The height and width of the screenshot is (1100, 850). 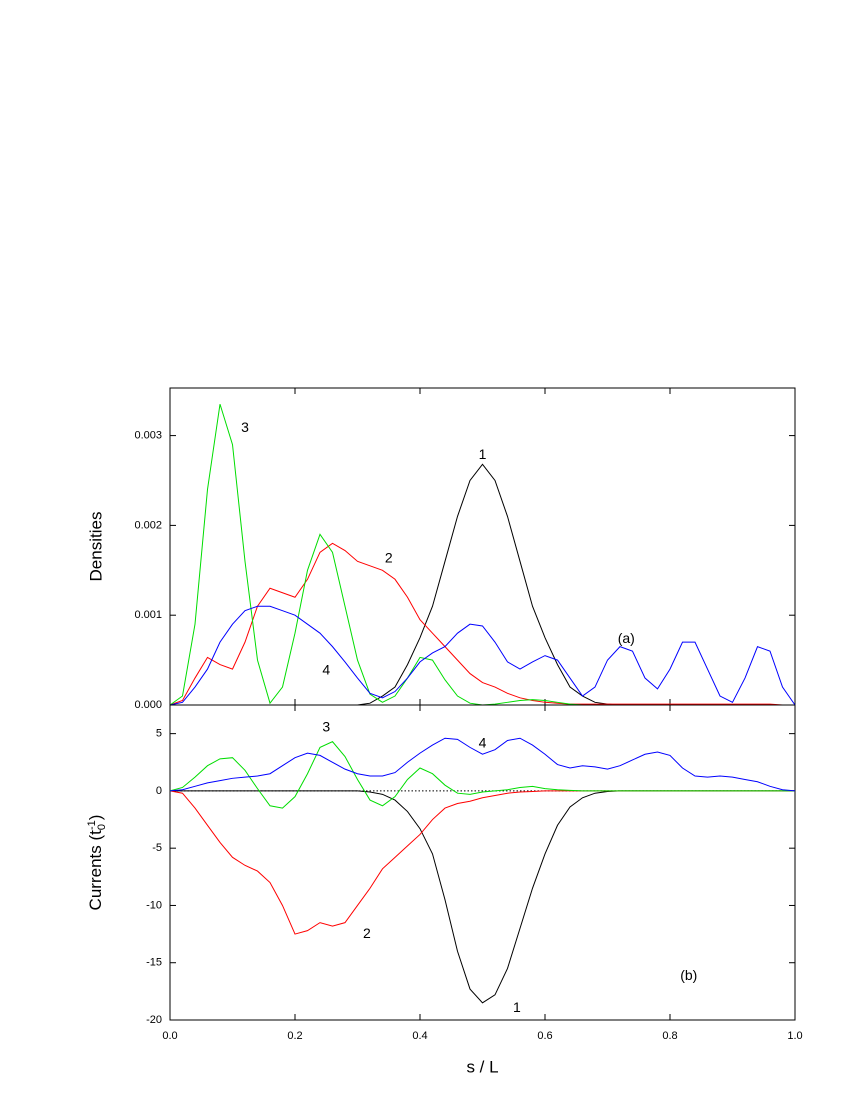 I want to click on y-tick-label: 5, so click(x=159, y=734).